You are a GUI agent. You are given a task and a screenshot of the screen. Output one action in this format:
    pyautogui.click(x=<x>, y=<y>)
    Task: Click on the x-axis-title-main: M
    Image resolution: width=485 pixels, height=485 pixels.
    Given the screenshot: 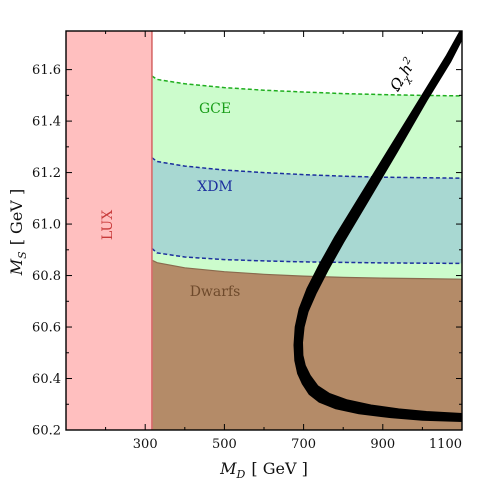 What is the action you would take?
    pyautogui.click(x=228, y=468)
    